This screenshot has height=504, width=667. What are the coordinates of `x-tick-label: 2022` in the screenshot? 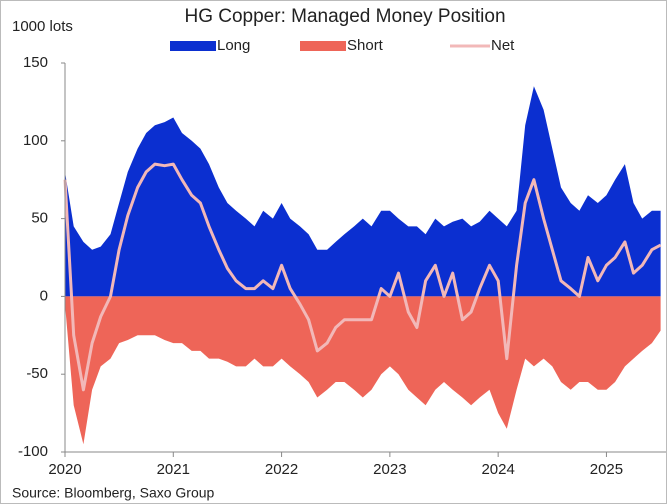 It's located at (281, 469).